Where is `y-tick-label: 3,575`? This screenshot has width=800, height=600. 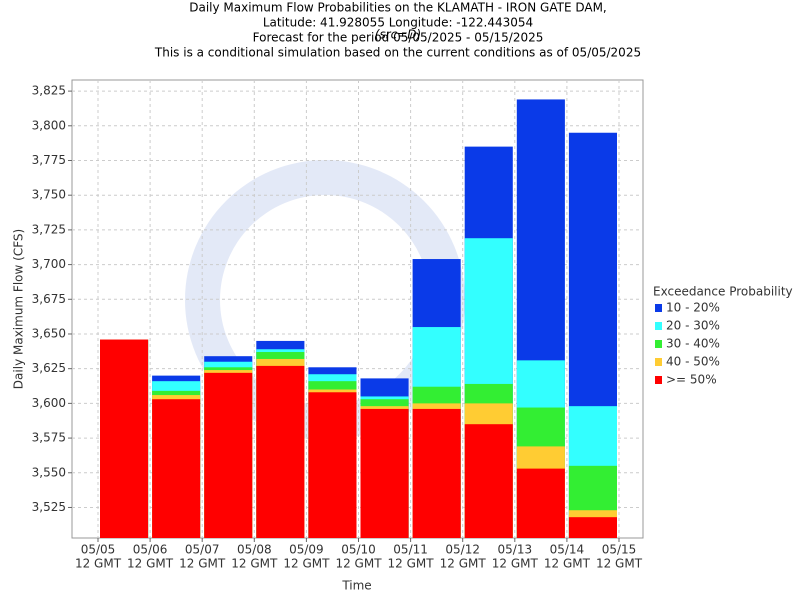
y-tick-label: 3,575 is located at coordinates (49, 438).